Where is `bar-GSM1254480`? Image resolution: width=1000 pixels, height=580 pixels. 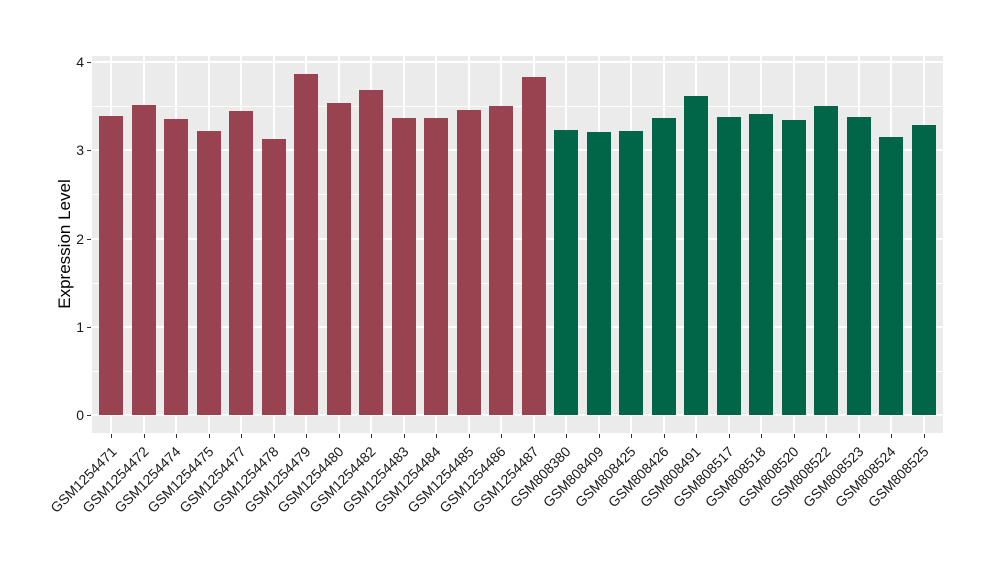
bar-GSM1254480 is located at coordinates (338, 259).